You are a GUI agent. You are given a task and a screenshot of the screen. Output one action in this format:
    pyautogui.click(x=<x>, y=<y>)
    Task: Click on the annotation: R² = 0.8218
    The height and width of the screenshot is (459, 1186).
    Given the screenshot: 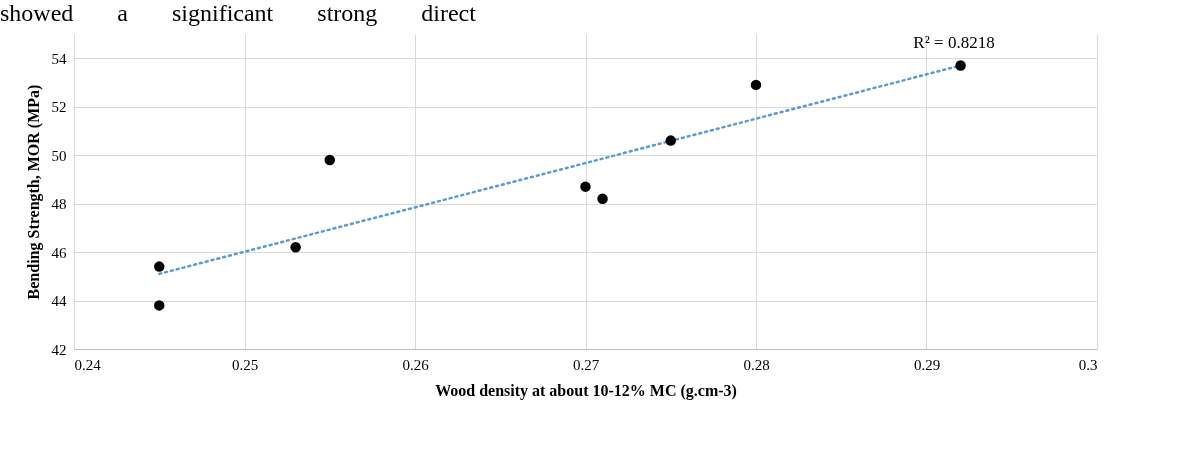 What is the action you would take?
    pyautogui.click(x=954, y=42)
    